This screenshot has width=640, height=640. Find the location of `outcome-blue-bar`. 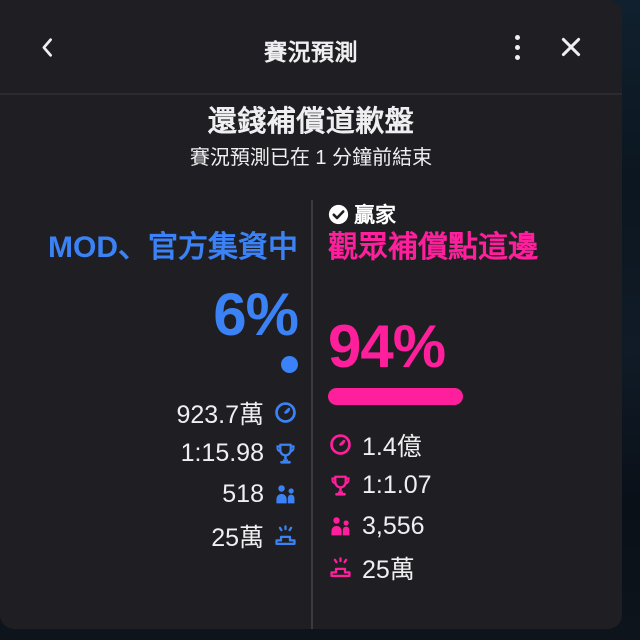

outcome-blue-bar is located at coordinates (289, 365).